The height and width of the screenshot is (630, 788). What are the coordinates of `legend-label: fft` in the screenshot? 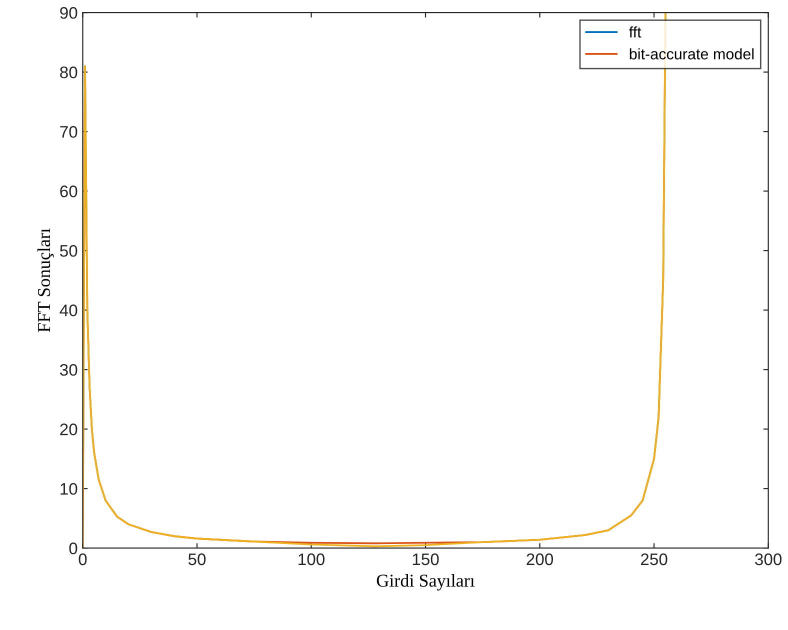 It's located at (635, 32).